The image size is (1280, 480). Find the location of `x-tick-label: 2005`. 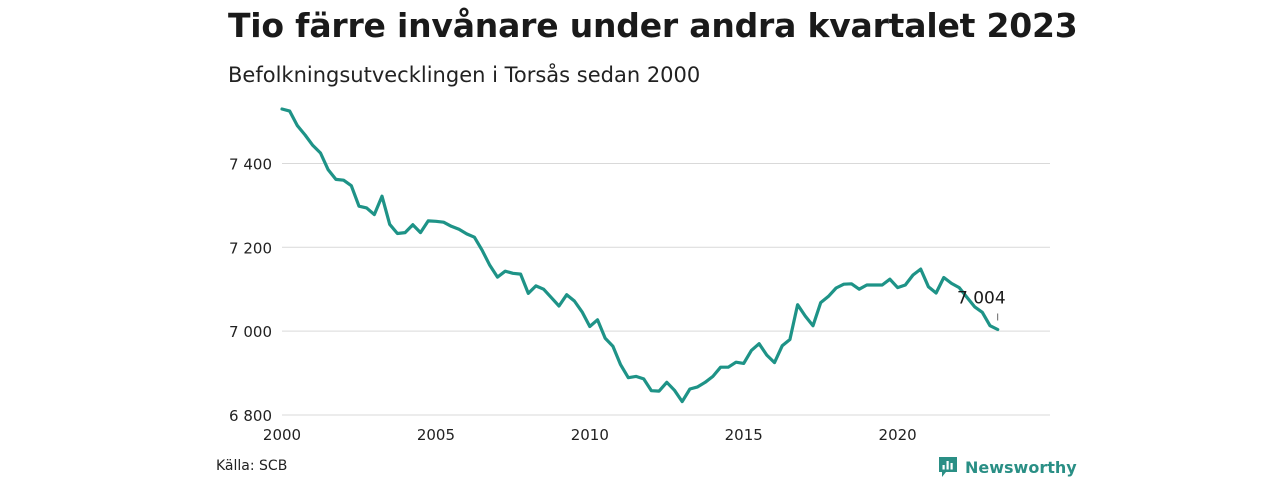

x-tick-label: 2005 is located at coordinates (436, 435).